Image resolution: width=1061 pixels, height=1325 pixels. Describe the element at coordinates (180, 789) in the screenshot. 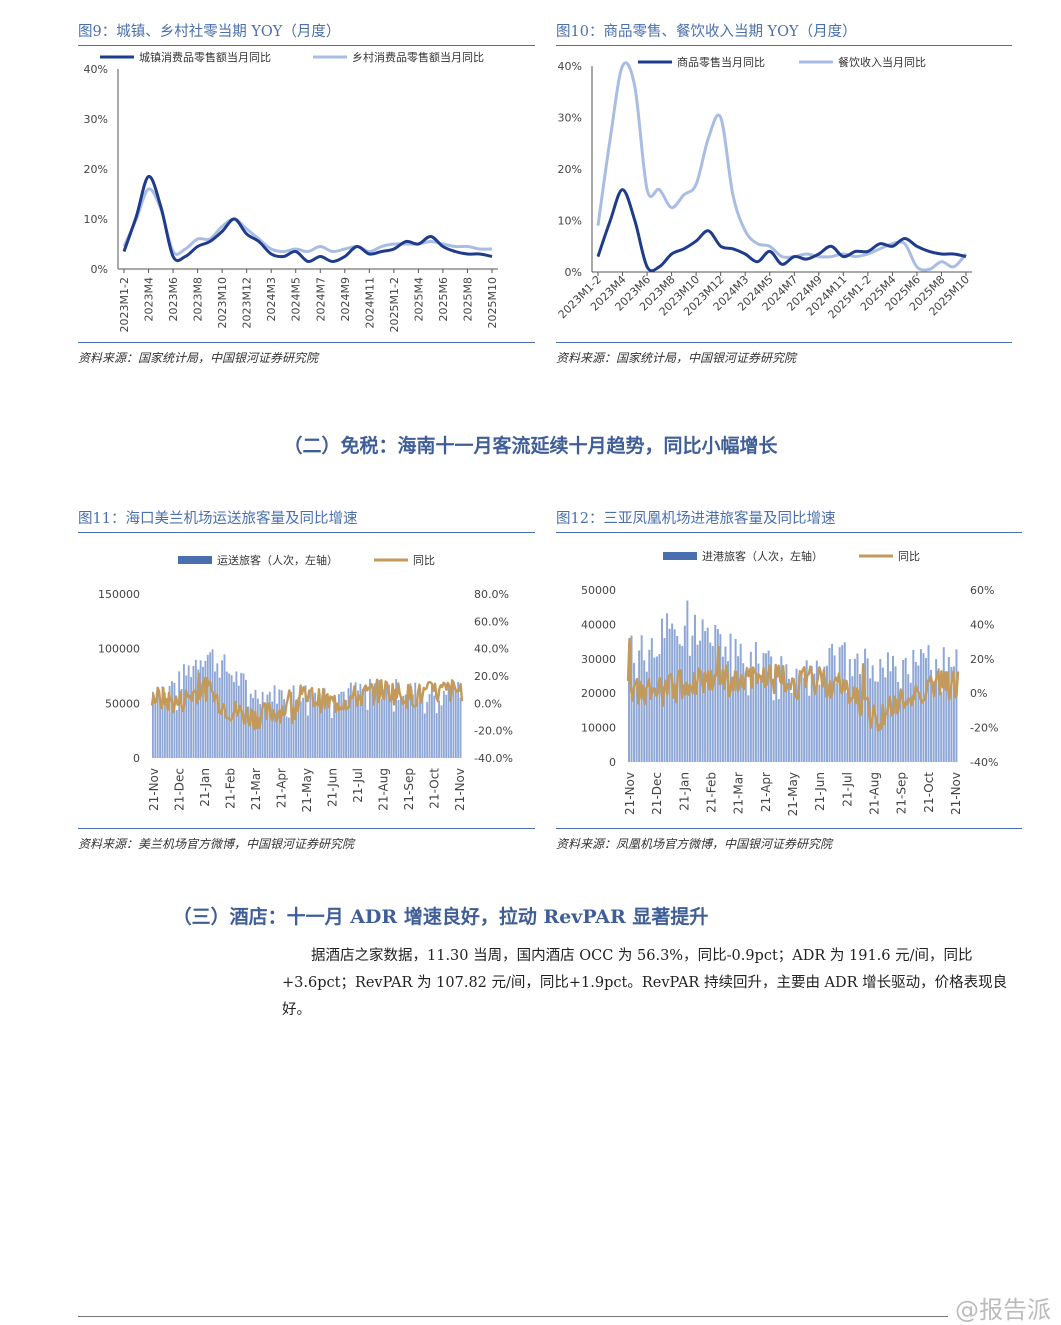

I see `fig11-x-tick: 21-Dec` at that location.